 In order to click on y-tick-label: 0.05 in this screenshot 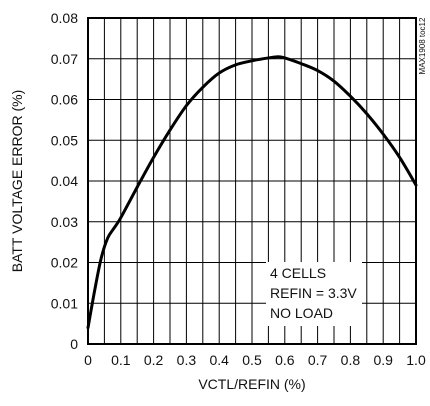, I will do `click(64, 140)`.